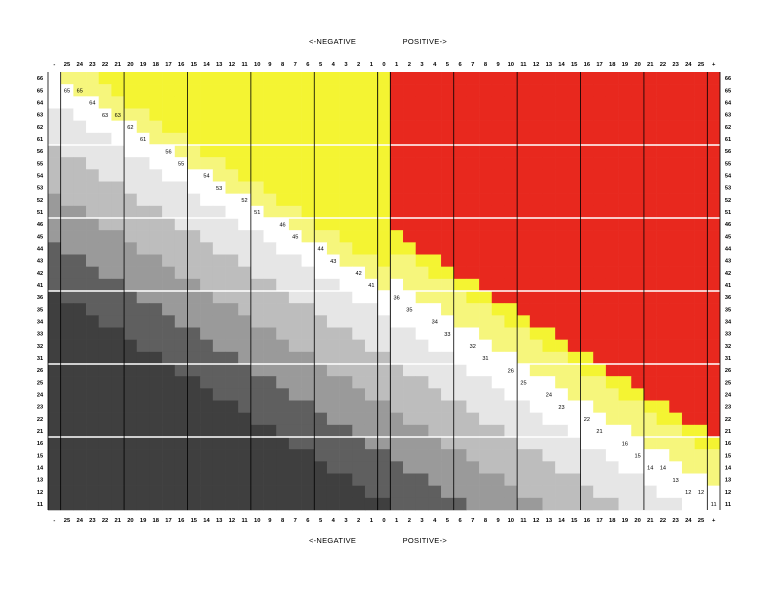 The width and height of the screenshot is (768, 594). Describe the element at coordinates (40, 91) in the screenshot. I see `row-label-left: 65` at that location.